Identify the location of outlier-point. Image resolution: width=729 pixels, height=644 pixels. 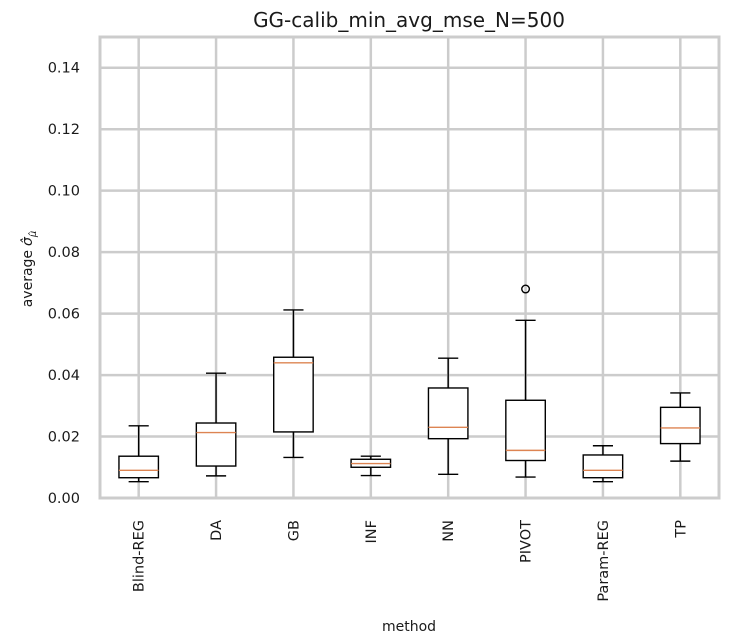
(526, 289).